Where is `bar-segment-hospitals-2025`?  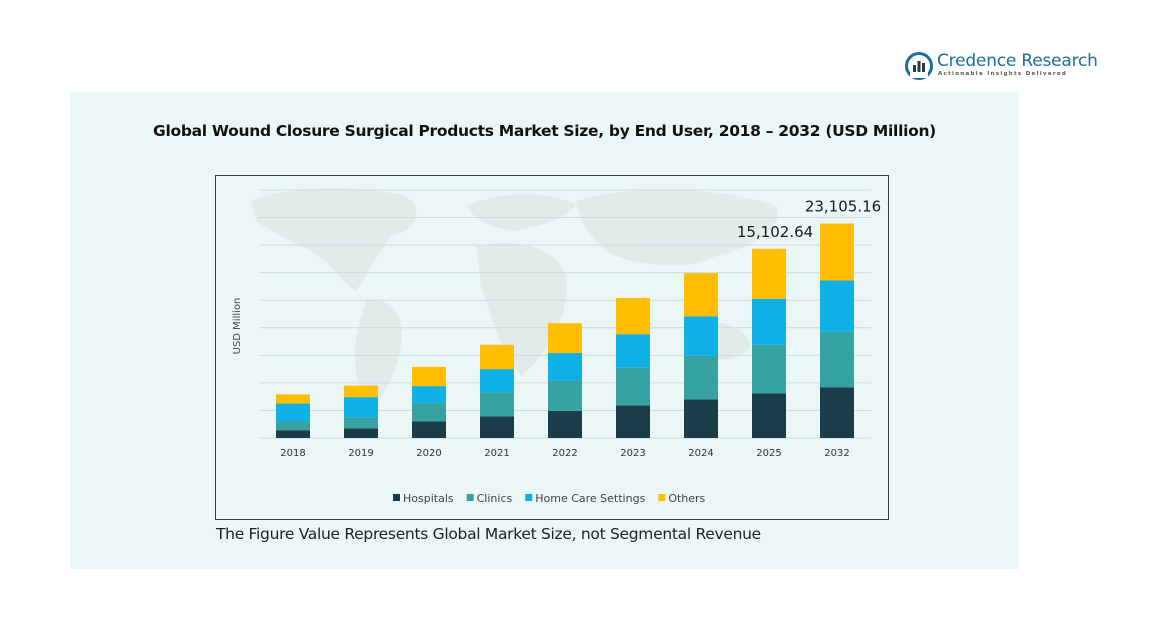 bar-segment-hospitals-2025 is located at coordinates (769, 415).